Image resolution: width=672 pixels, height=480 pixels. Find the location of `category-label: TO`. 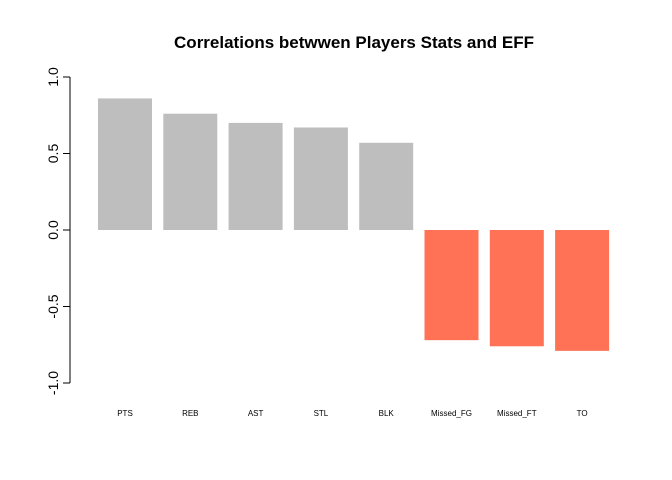

category-label: TO is located at coordinates (582, 413).